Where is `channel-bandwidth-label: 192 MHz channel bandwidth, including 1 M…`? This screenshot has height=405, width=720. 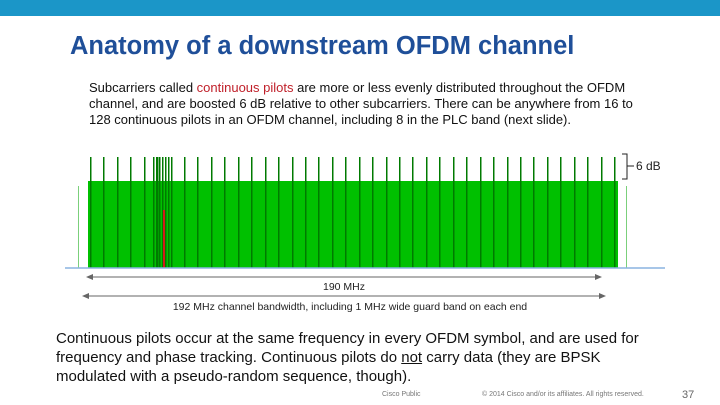
channel-bandwidth-label: 192 MHz channel bandwidth, including 1 M… is located at coordinates (350, 307).